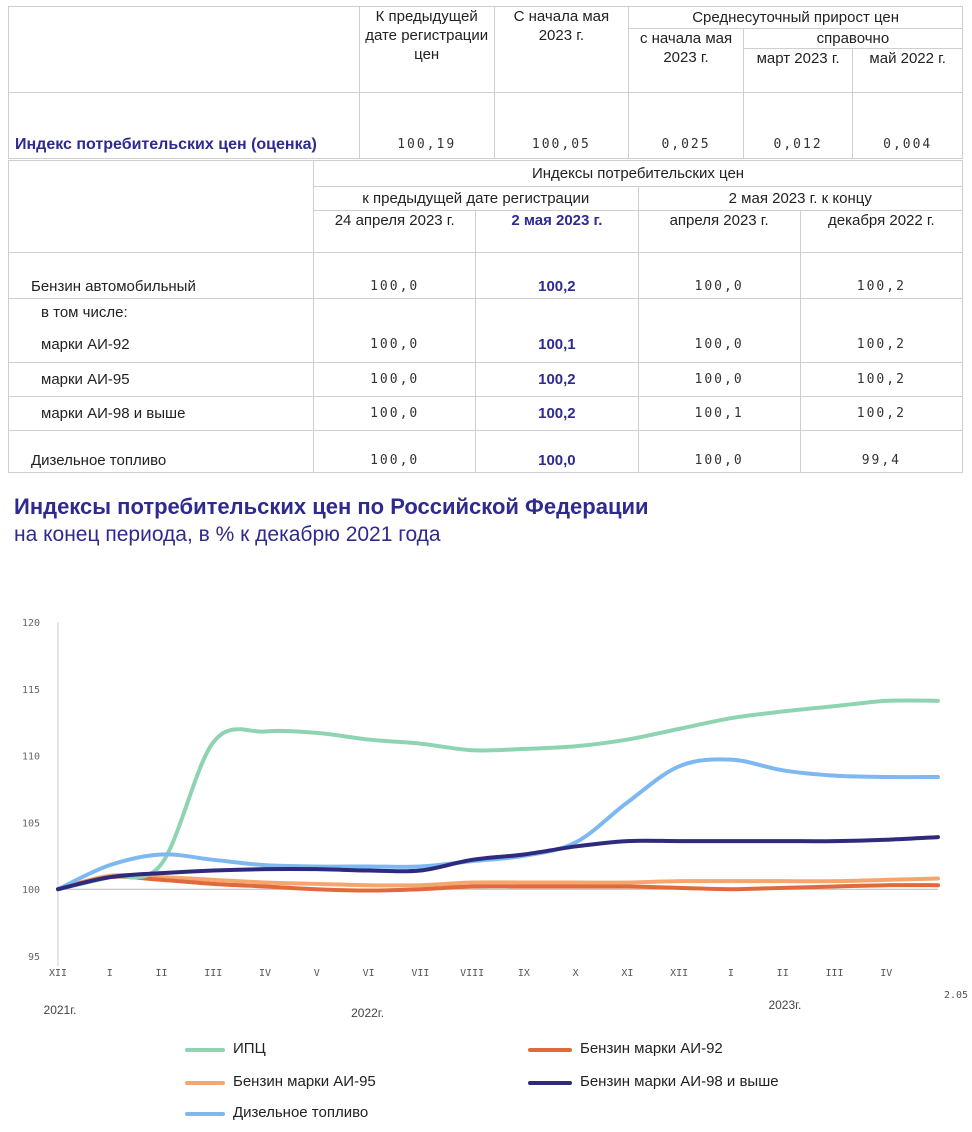 This screenshot has height=1132, width=972. Describe the element at coordinates (31, 890) in the screenshot. I see `y-tick-label: 100` at that location.